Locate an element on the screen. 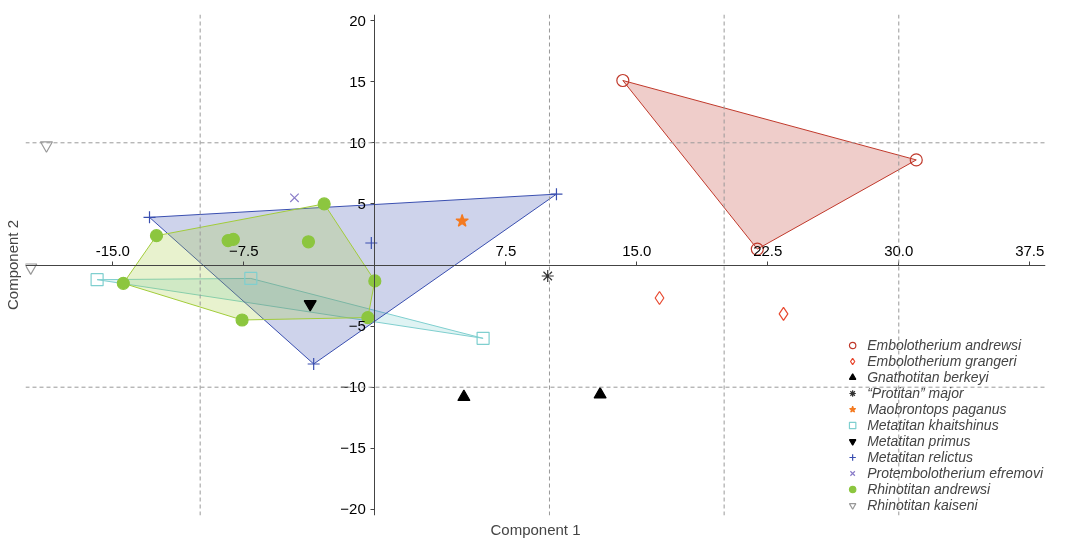 This screenshot has width=1081, height=544. y-tick-label: 20 is located at coordinates (357, 20).